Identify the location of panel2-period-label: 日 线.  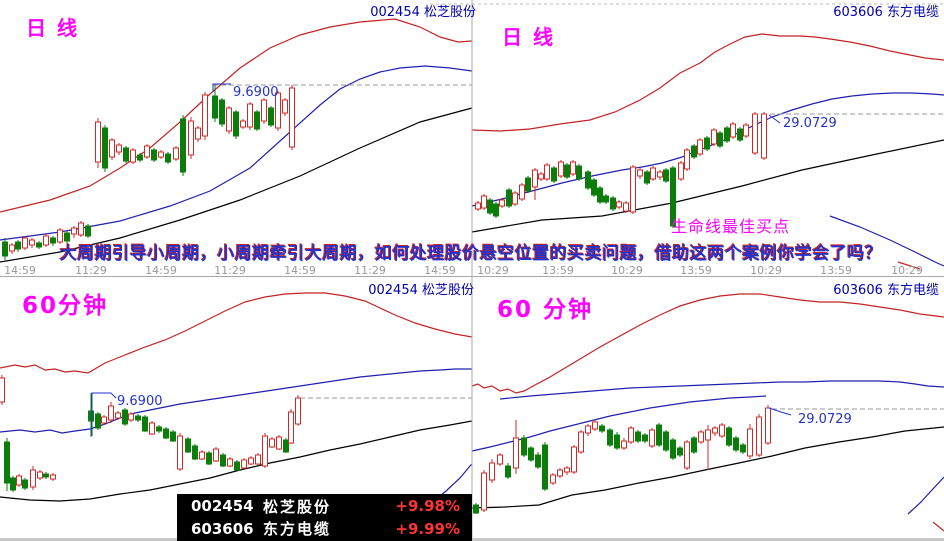
(528, 37).